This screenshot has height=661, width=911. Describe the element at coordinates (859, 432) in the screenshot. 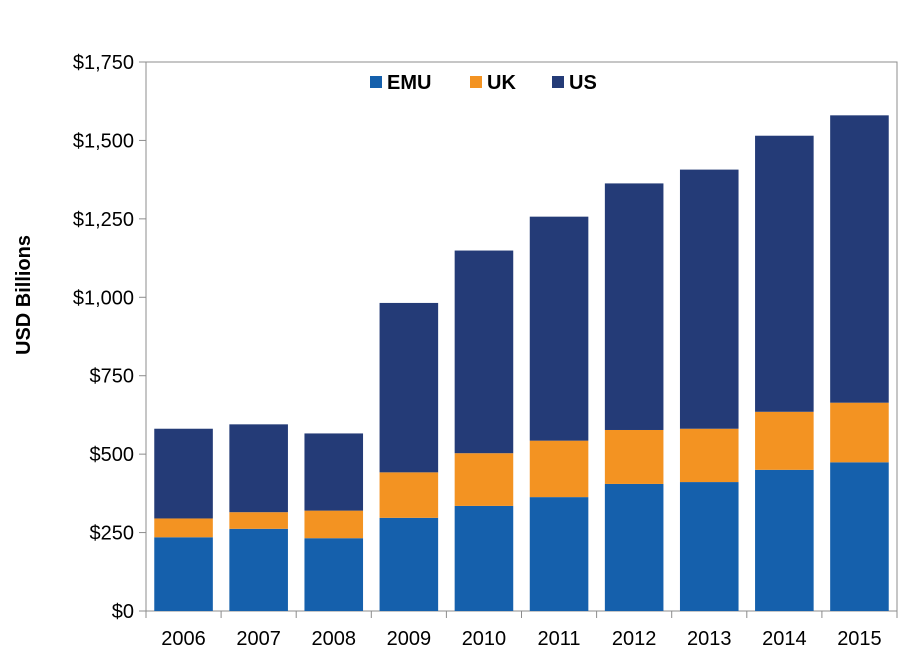

I see `bar-uk-2015` at that location.